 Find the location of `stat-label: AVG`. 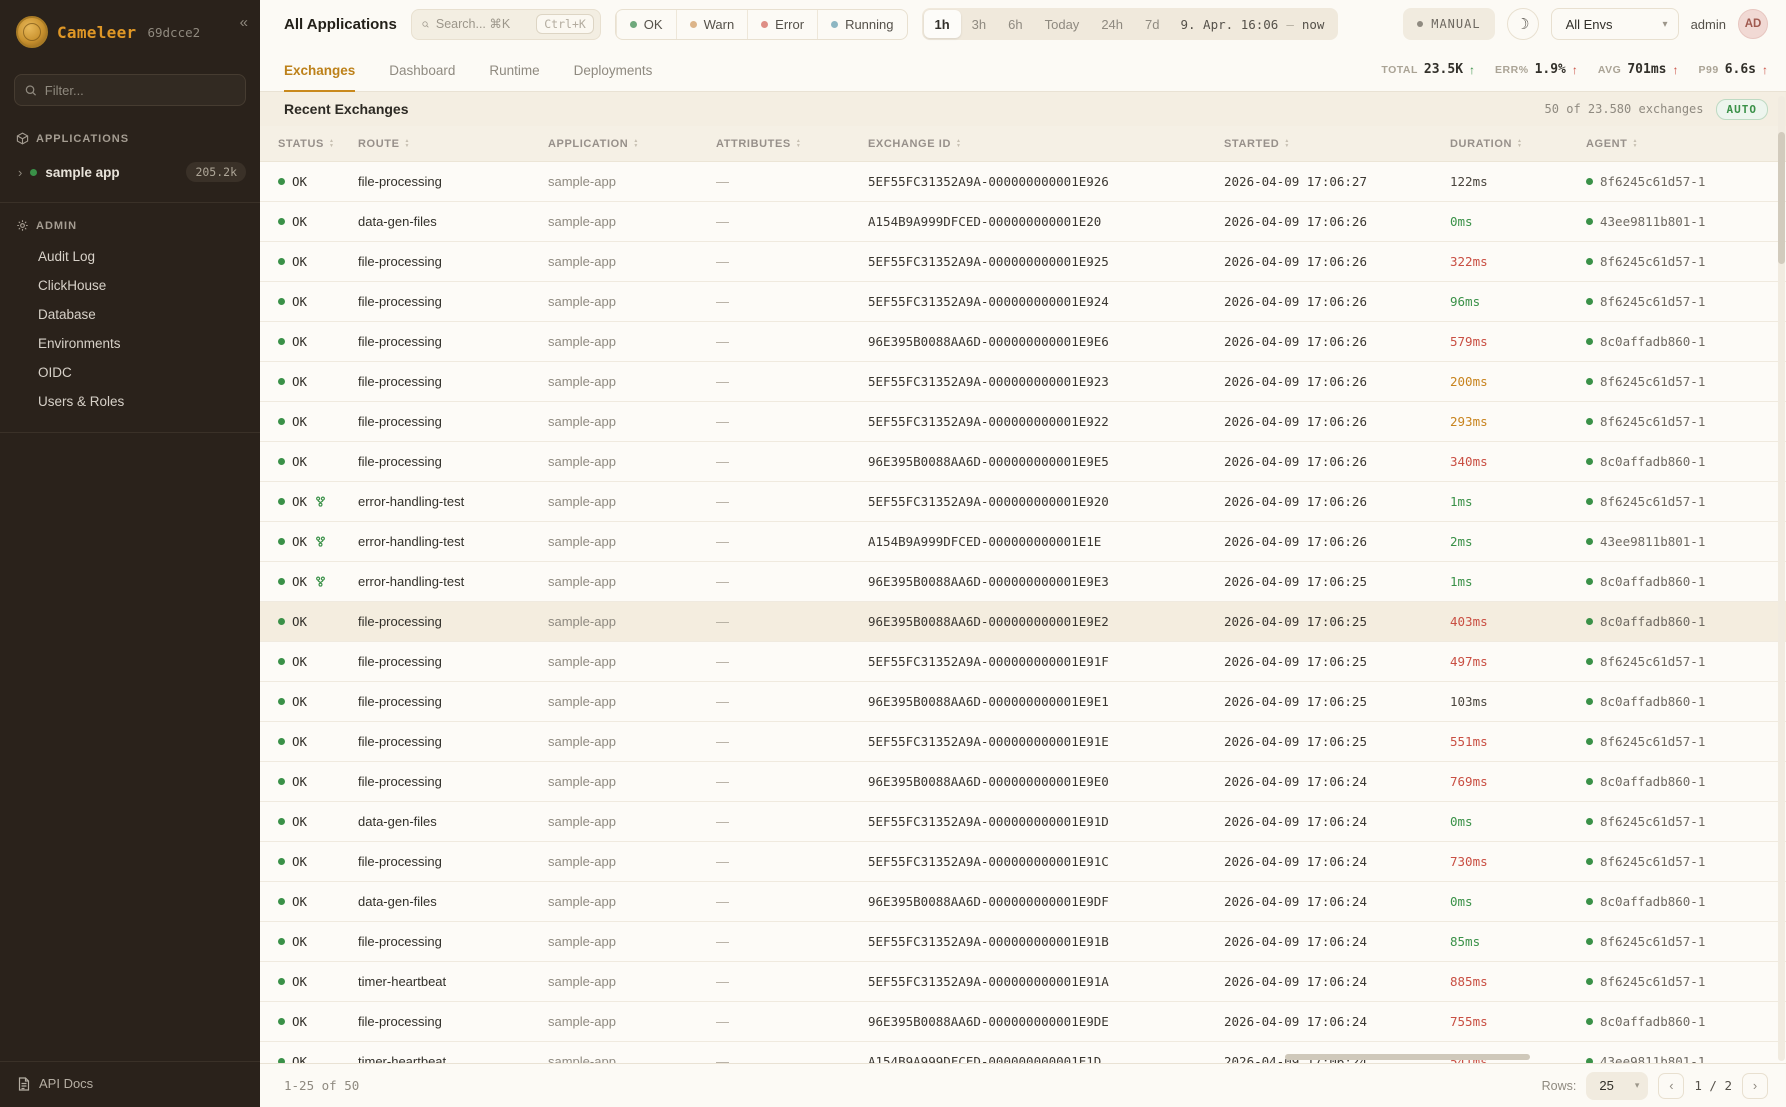

stat-label: AVG is located at coordinates (1609, 69).